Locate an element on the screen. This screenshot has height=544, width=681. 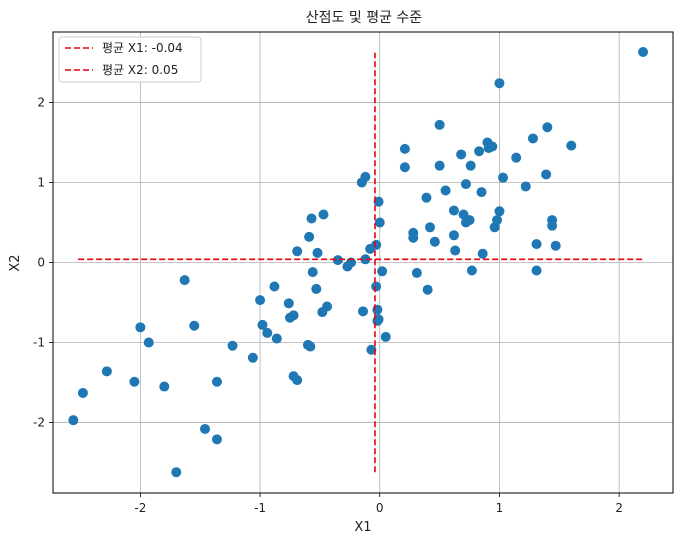
chart-title: 산점도 및 평균 수준 is located at coordinates (364, 18).